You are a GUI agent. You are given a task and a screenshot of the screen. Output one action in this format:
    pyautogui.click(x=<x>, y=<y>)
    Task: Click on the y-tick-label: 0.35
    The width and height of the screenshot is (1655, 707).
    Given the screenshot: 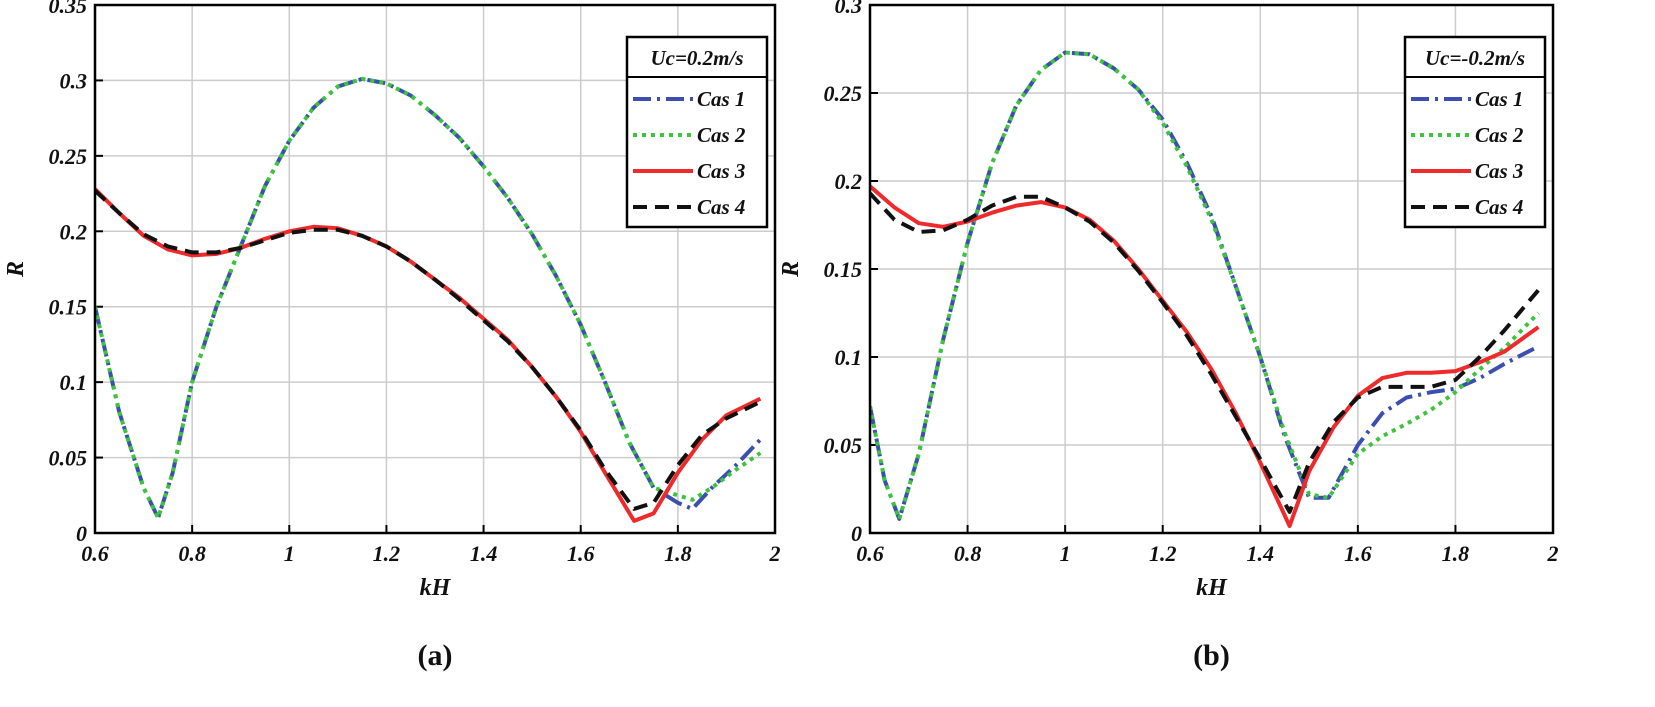 What is the action you would take?
    pyautogui.click(x=68, y=9)
    